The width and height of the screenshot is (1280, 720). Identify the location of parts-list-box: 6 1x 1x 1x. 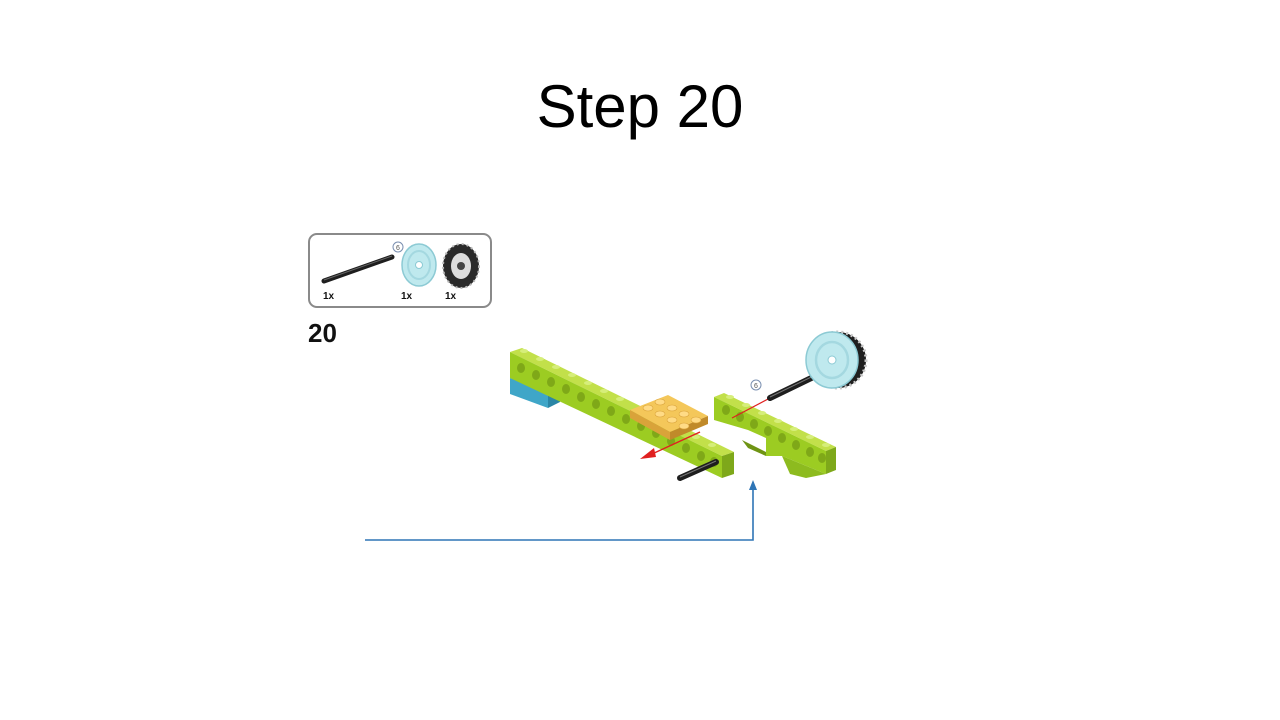
(400, 270).